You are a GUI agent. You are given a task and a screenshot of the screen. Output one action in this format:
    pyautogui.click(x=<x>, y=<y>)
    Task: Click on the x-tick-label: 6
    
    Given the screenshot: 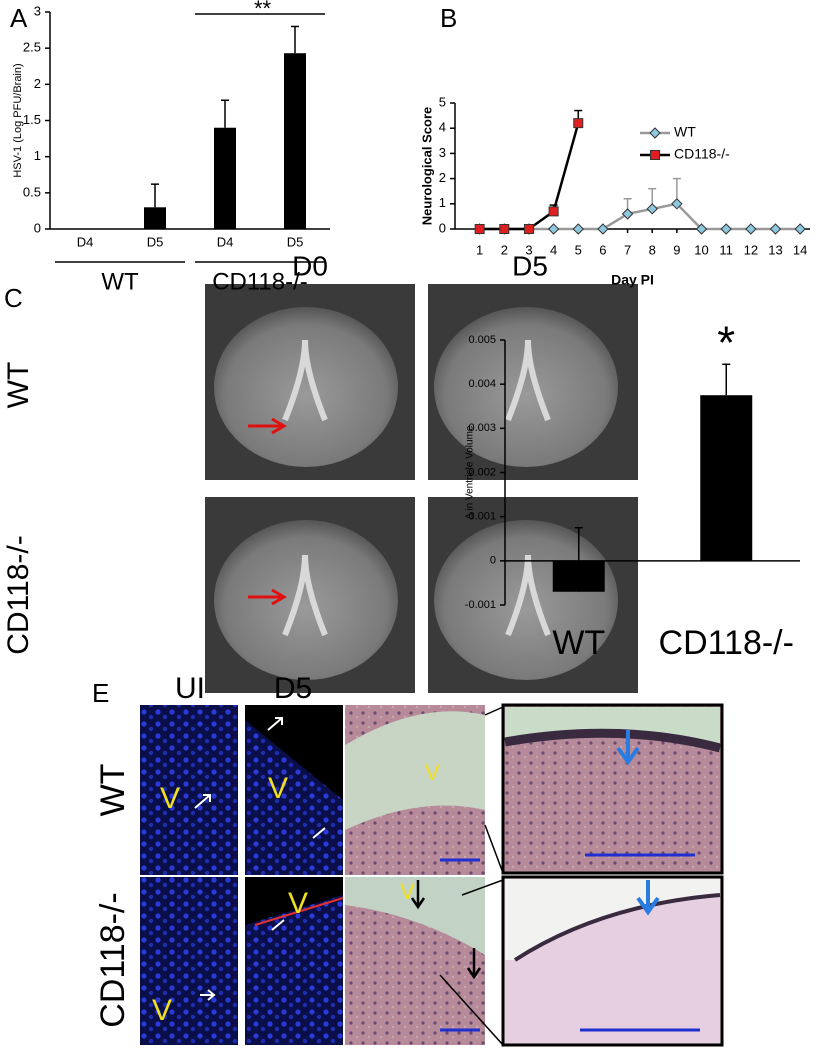 What is the action you would take?
    pyautogui.click(x=602, y=249)
    